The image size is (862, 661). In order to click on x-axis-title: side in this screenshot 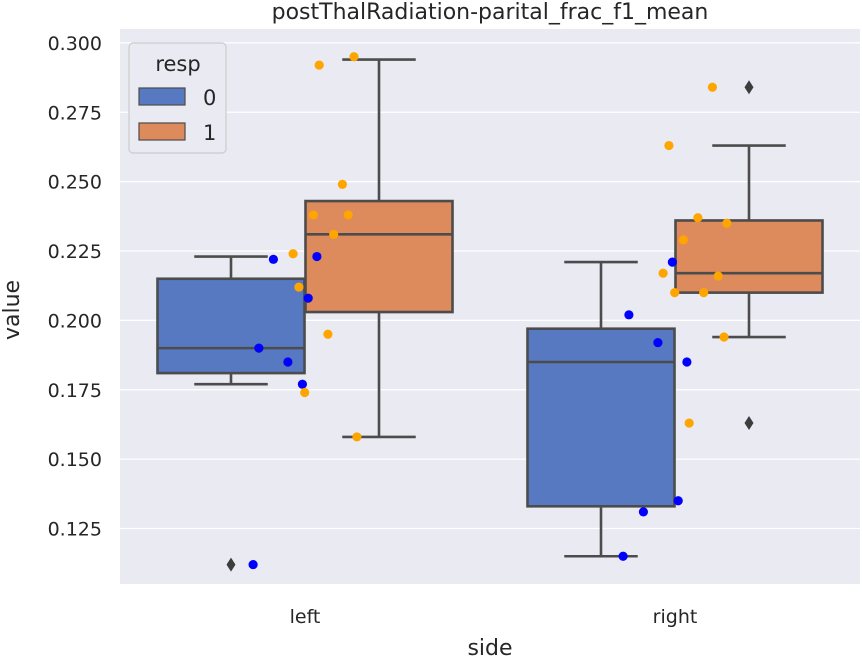, I will do `click(489, 648)`.